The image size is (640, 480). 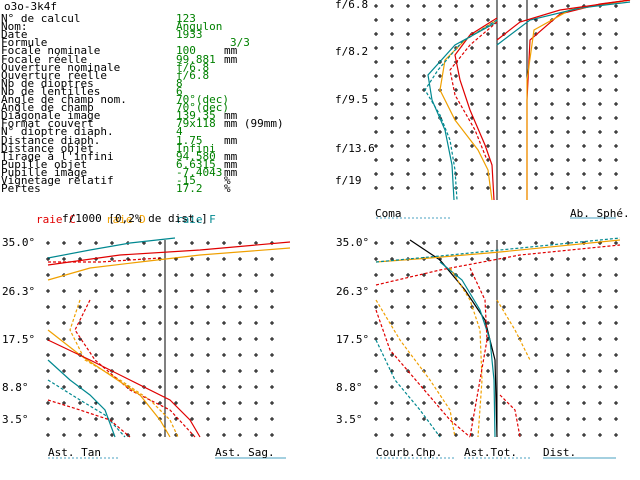 I want to click on param-value: 123, so click(x=186, y=18).